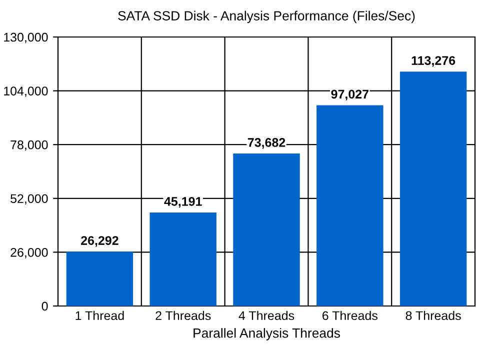  What do you see at coordinates (29, 199) in the screenshot?
I see `y-tick-label: 52,000` at bounding box center [29, 199].